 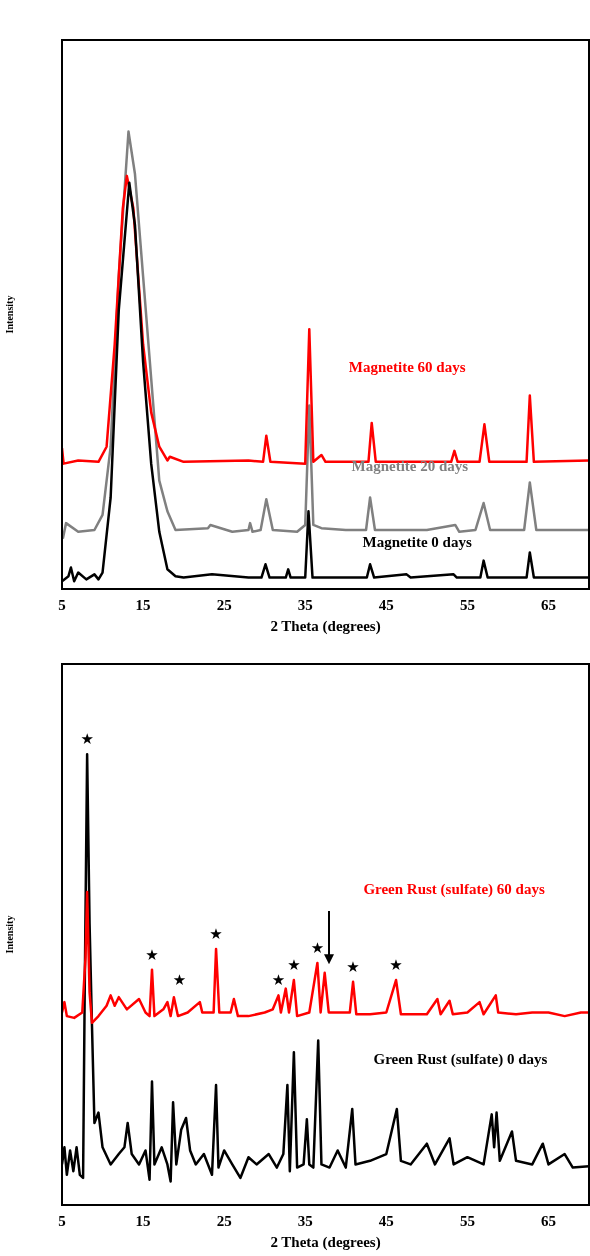 I want to click on series-label: Magnetite 20 days, so click(x=410, y=466).